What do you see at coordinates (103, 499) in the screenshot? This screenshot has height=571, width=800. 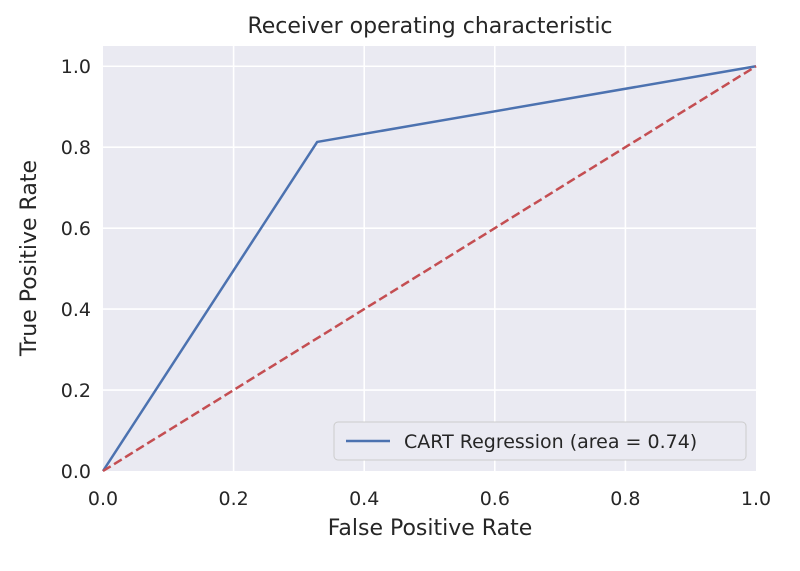 I see `x-tick-label-0: 0.0` at bounding box center [103, 499].